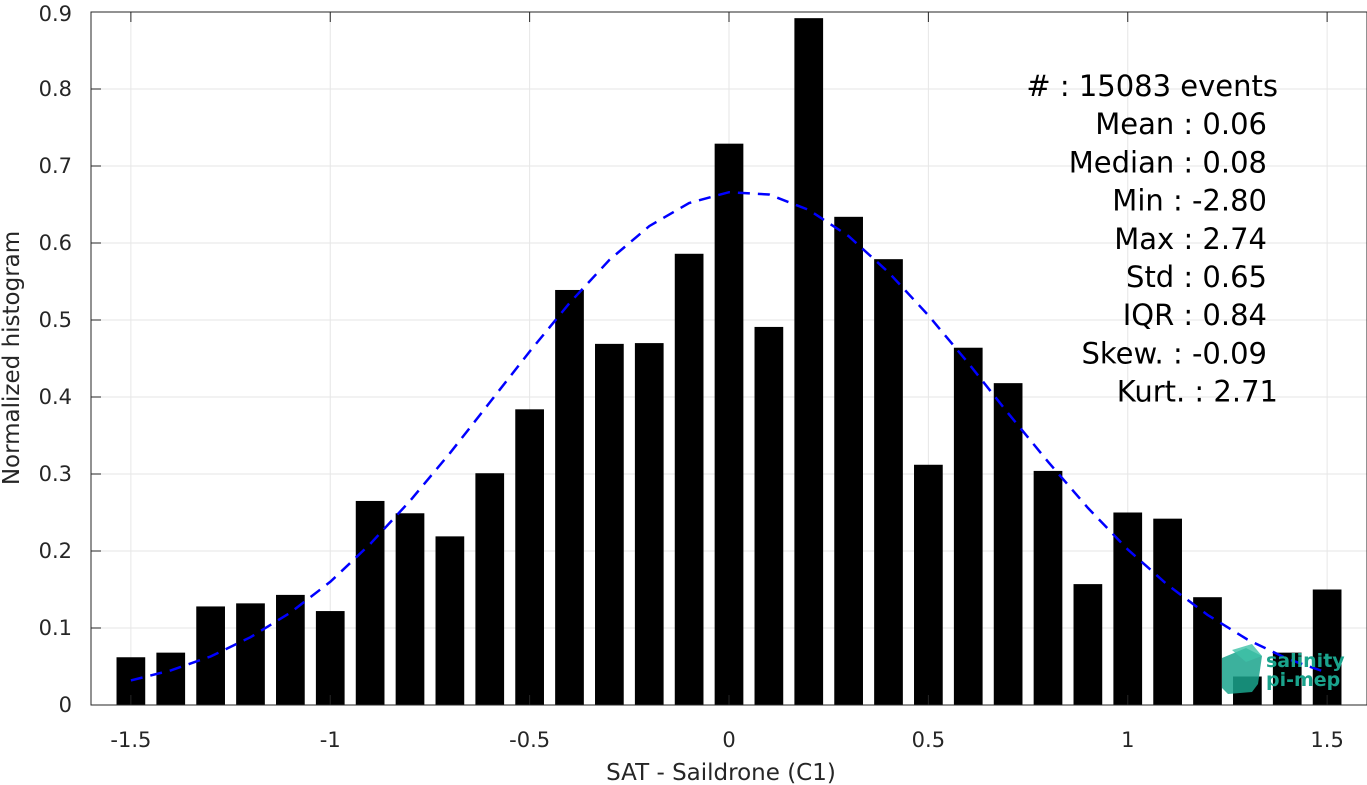  Describe the element at coordinates (55, 14) in the screenshot. I see `y-tick-label: 0.9` at that location.